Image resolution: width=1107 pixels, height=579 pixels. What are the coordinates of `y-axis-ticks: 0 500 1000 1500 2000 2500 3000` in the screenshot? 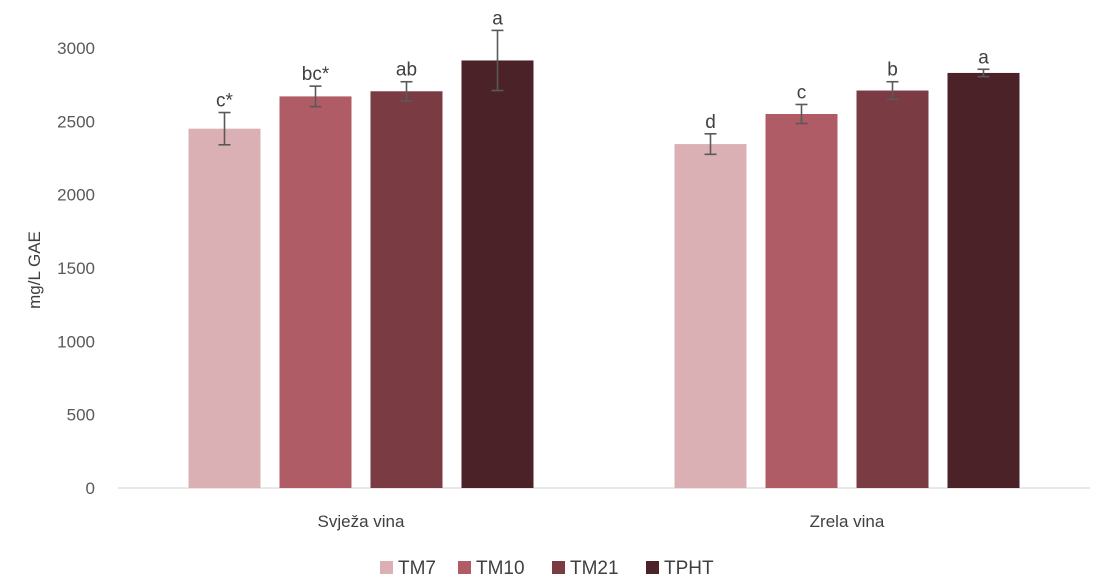 It's located at (76, 268).